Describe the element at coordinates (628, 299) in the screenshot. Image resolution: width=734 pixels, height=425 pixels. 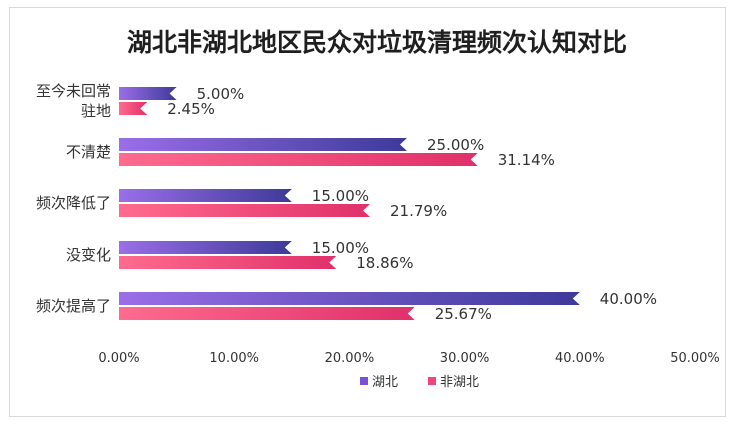
I see `data-label: 40.00%` at that location.